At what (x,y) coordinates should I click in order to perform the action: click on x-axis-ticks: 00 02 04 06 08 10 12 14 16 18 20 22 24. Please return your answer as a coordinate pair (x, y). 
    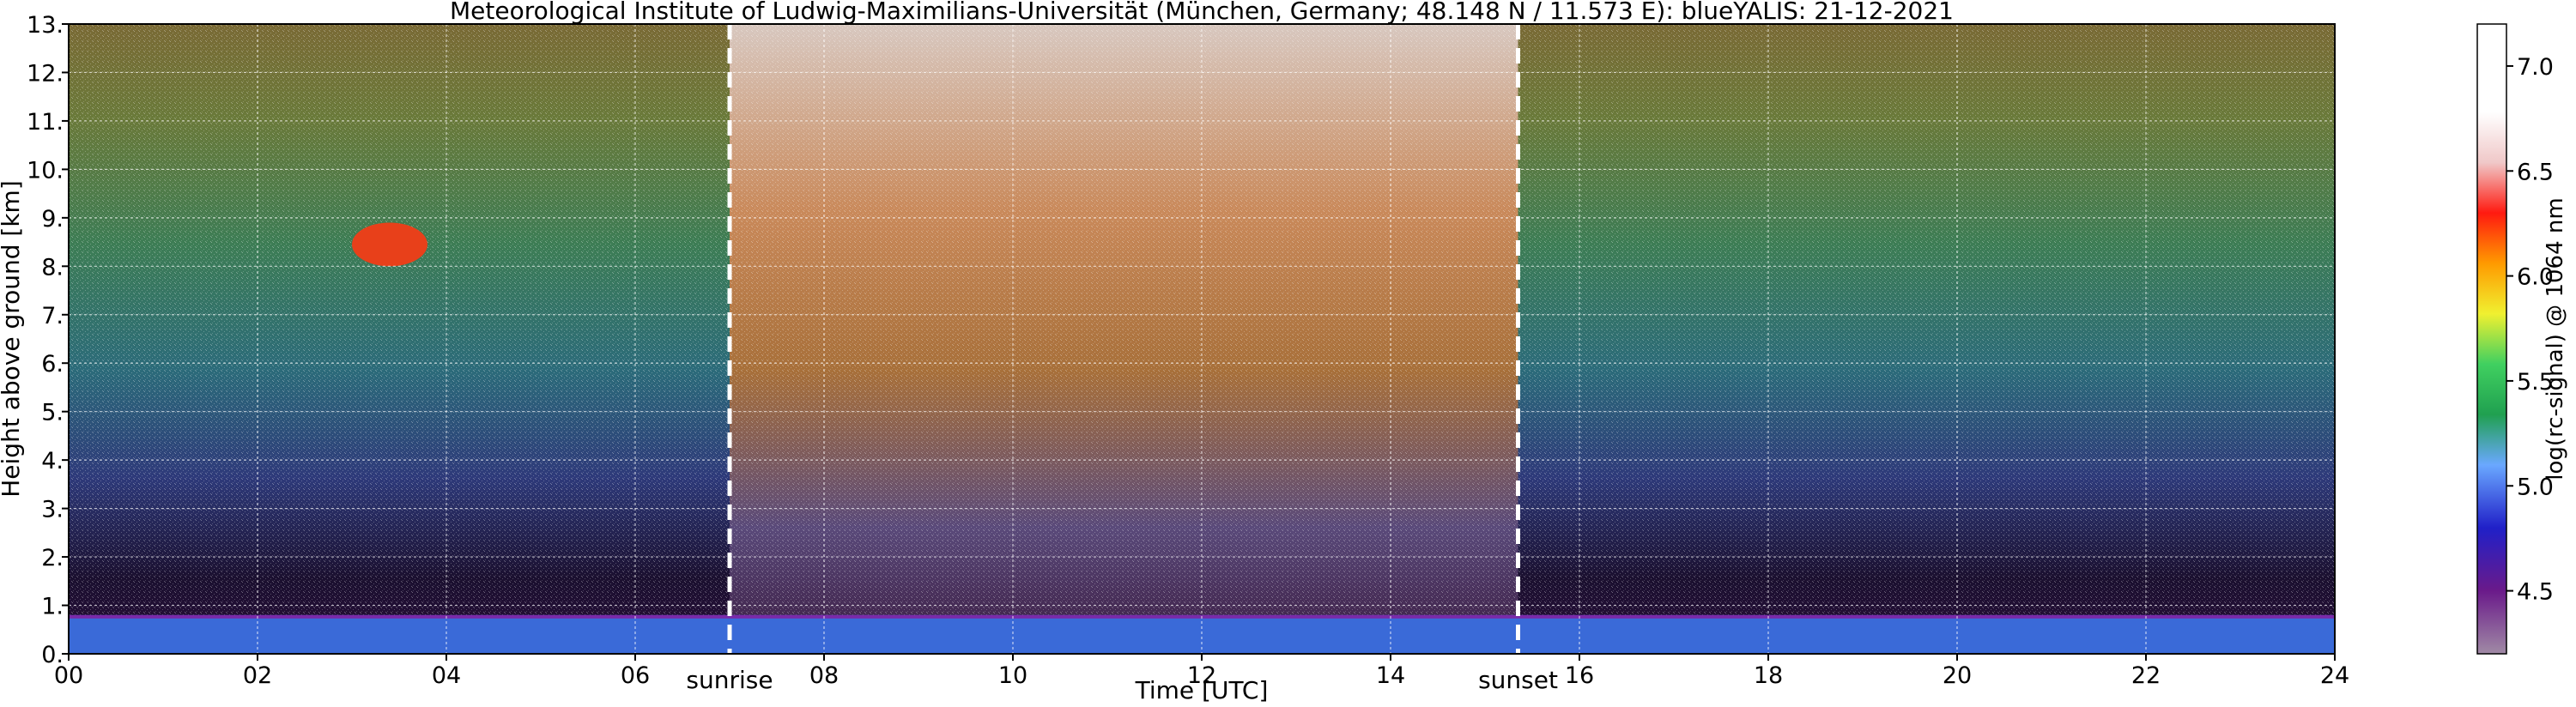
    Looking at the image, I should click on (1201, 671).